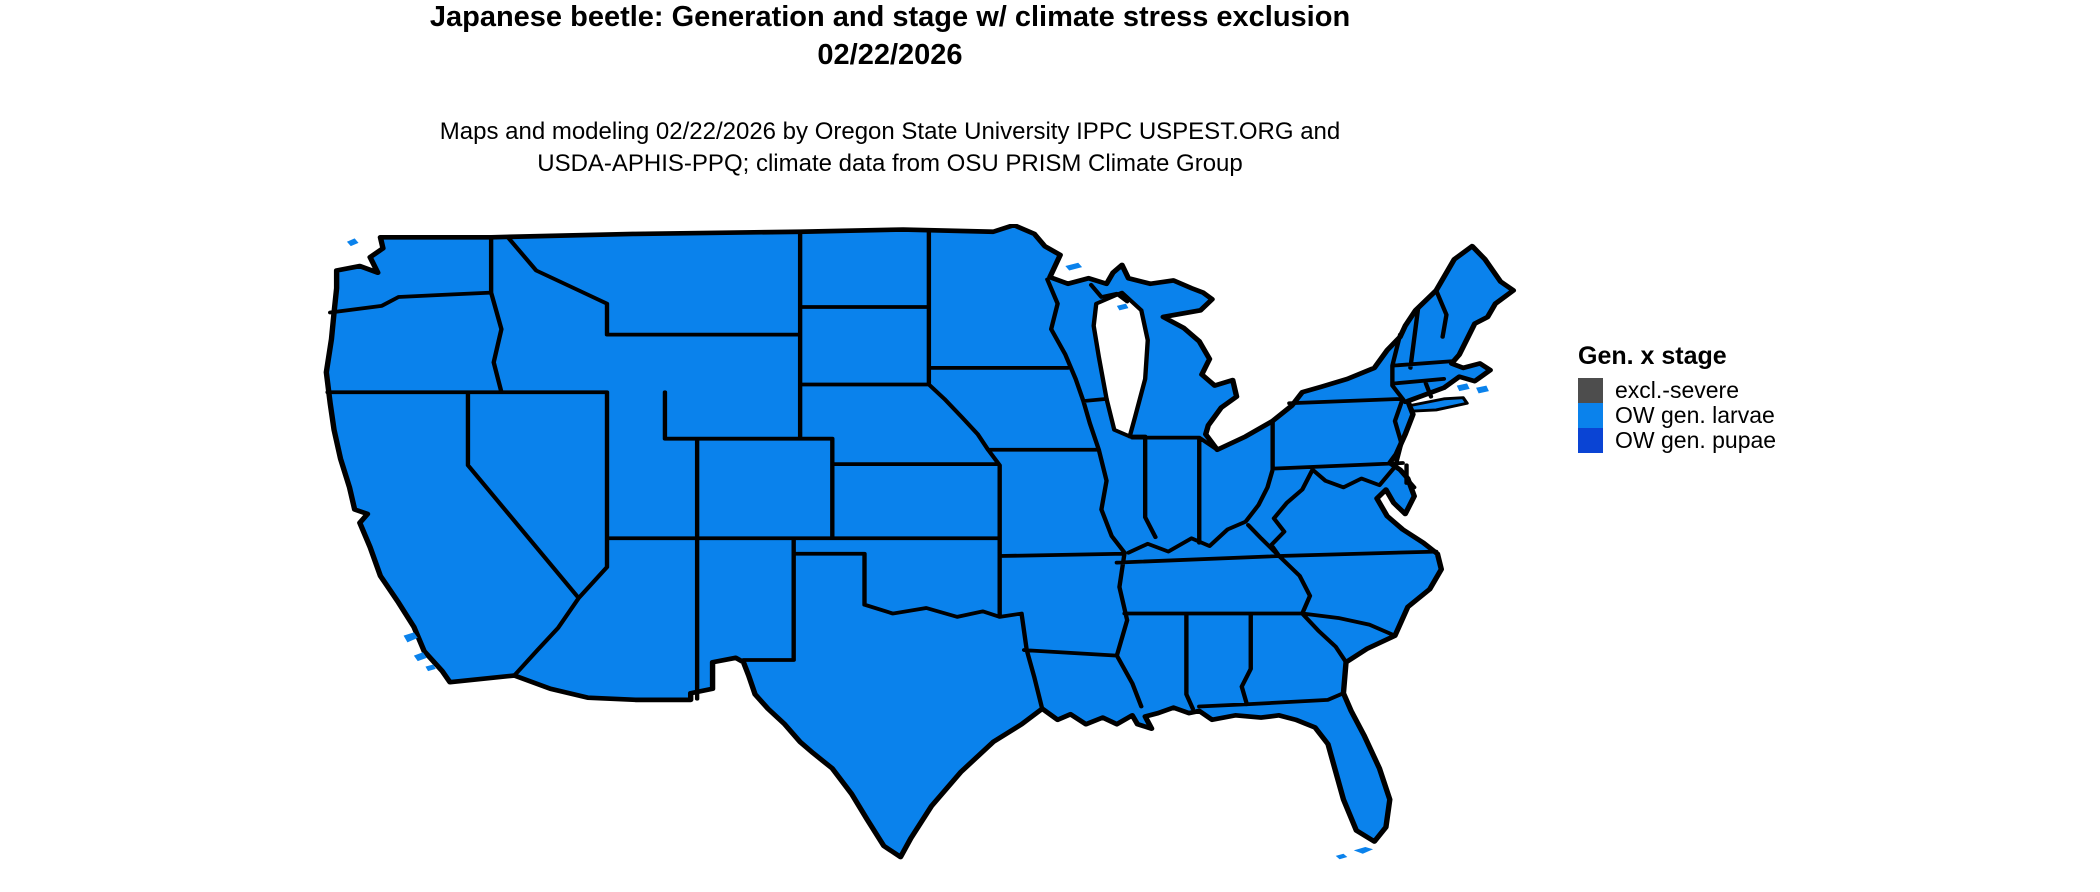 The width and height of the screenshot is (2100, 892). I want to click on legend-label-excl-severe: excl.-severe, so click(1677, 390).